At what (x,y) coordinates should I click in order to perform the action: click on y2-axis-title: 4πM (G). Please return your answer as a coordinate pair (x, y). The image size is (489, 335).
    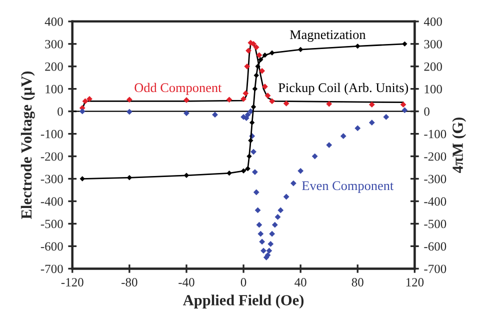
    Looking at the image, I should click on (459, 145).